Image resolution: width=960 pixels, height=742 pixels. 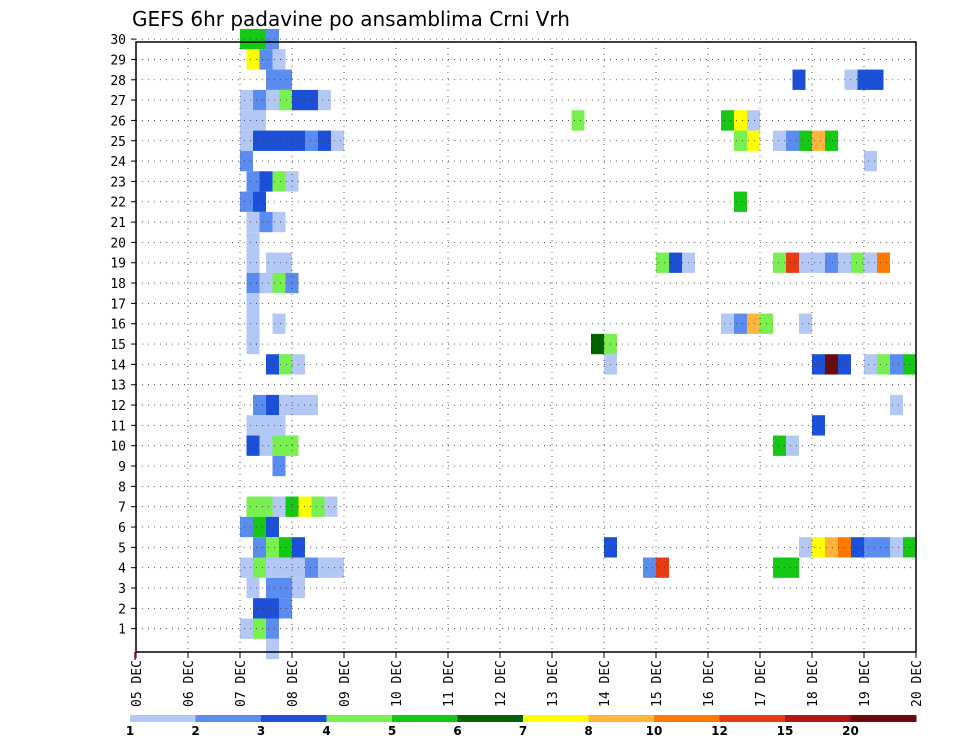 I want to click on x-tick-label: 08 DEC, so click(x=293, y=683).